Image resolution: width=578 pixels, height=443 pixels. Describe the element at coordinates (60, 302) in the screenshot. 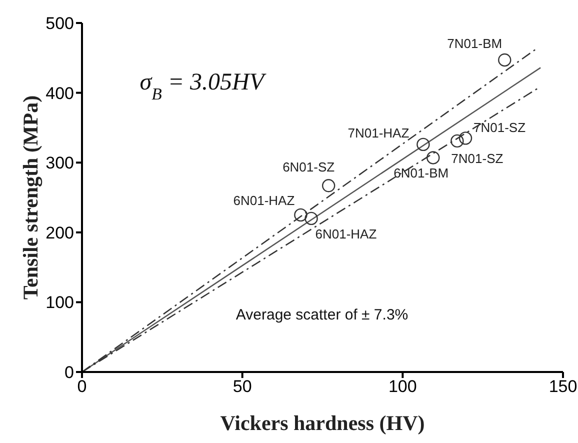

I see `y-tick-label: 100` at that location.